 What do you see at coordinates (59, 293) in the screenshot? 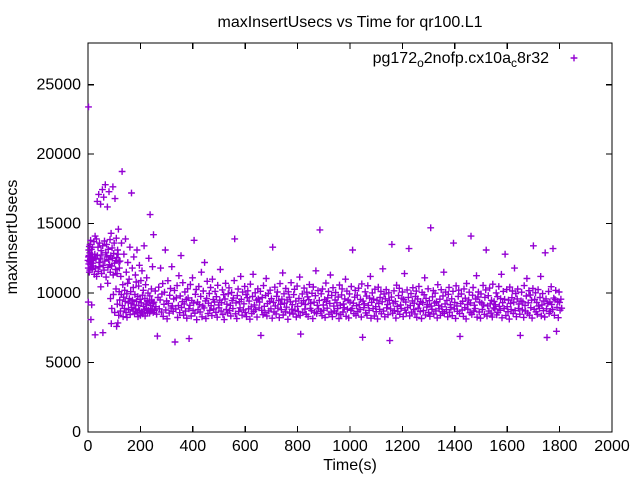
I see `y-tick-label: 10000` at bounding box center [59, 293].